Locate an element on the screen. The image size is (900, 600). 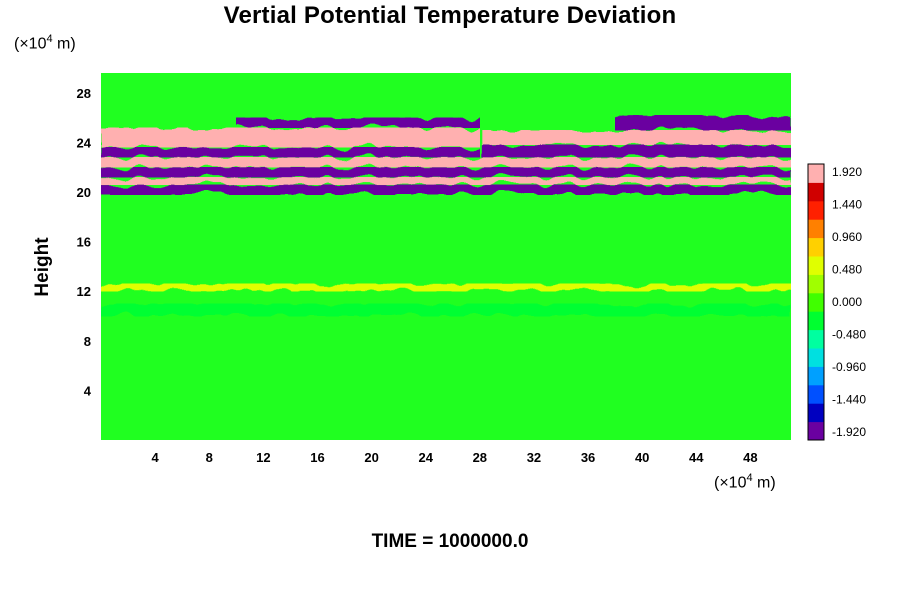
colorbar-tick-label: -0.960 is located at coordinates (849, 367).